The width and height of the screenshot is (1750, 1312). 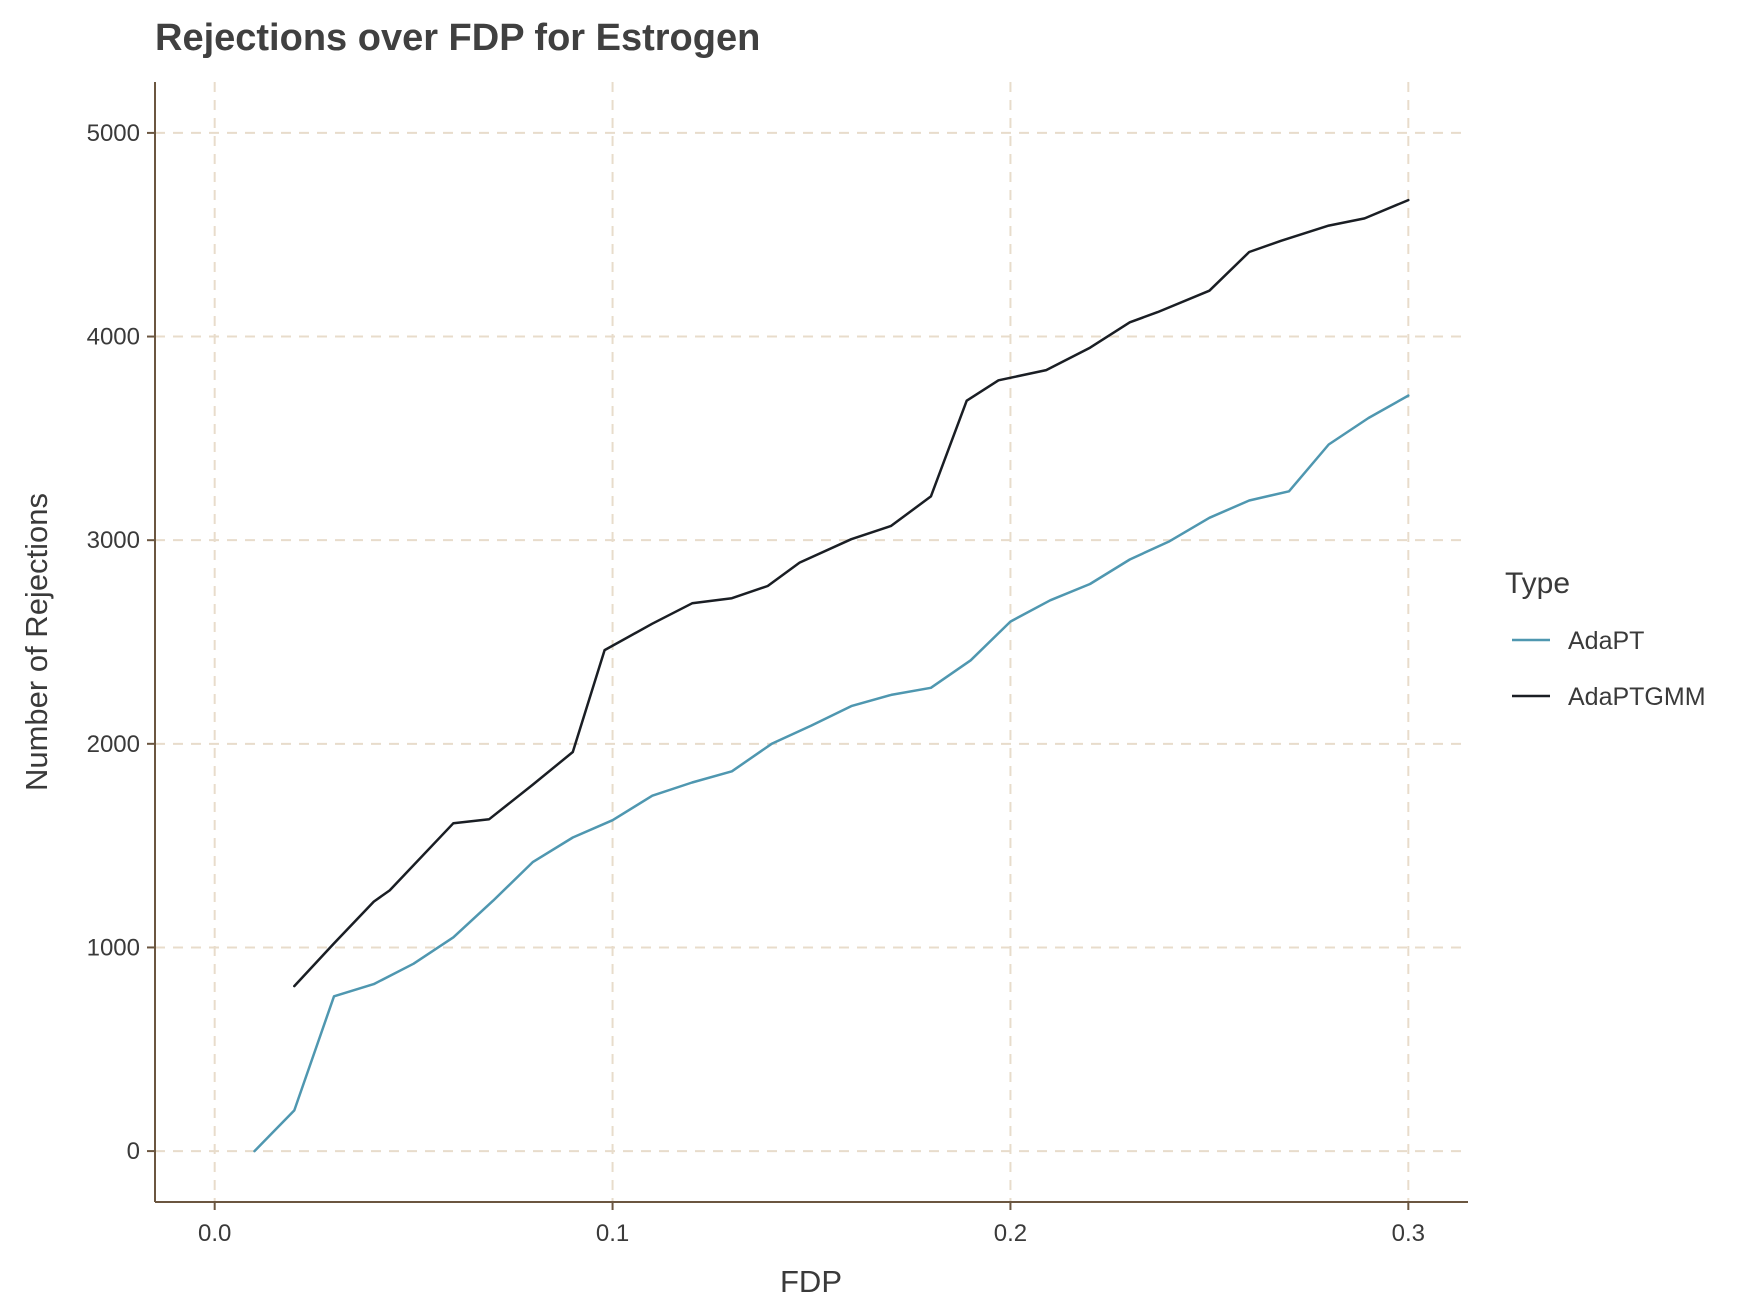 I want to click on y-tick-label: 4000, so click(x=113, y=337).